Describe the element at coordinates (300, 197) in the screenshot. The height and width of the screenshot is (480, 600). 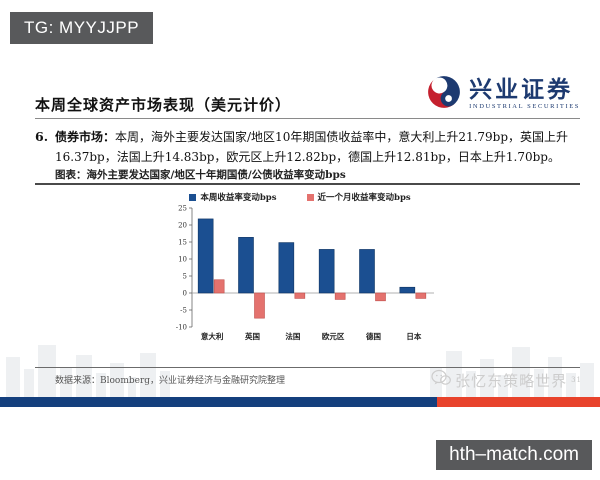
I see `chart-legend: 本周收益率变动bps 近一个月收益率变动bps` at that location.